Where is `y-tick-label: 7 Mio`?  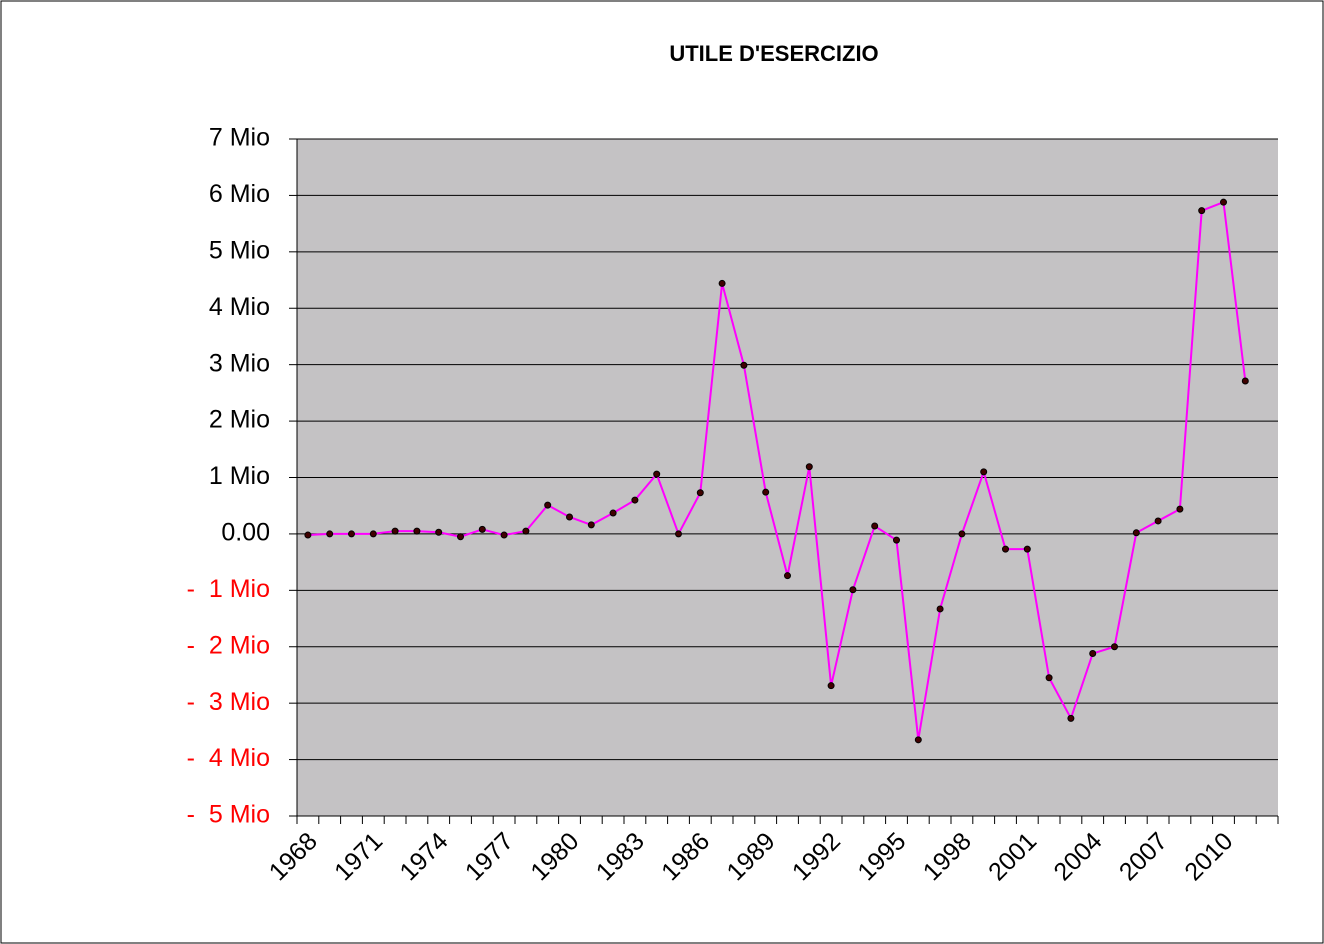 y-tick-label: 7 Mio is located at coordinates (239, 138).